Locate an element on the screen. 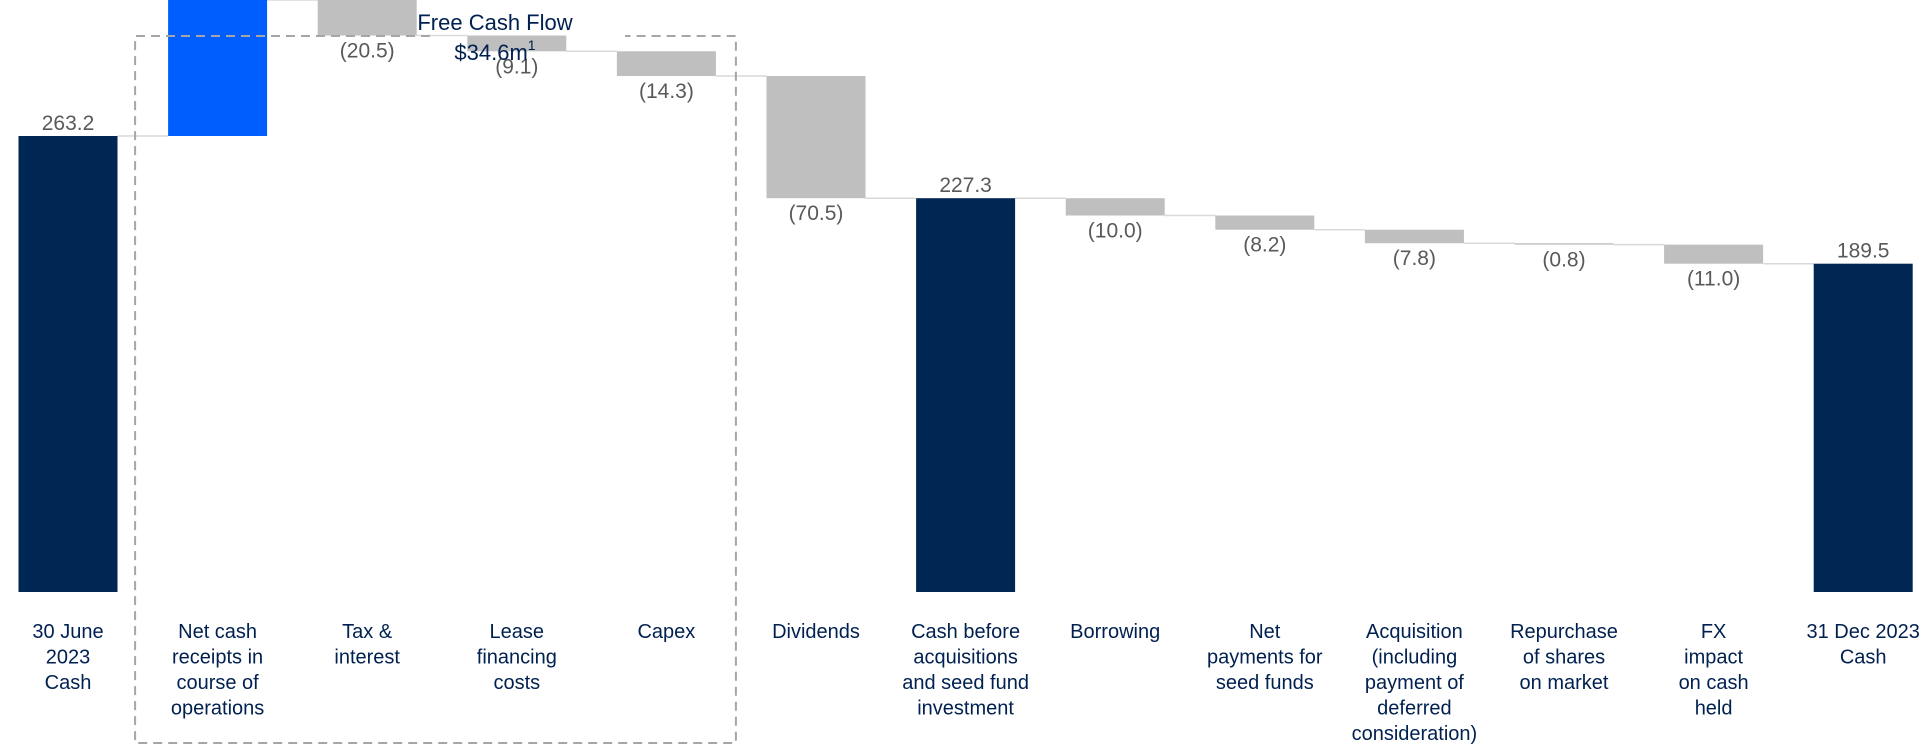 This screenshot has height=744, width=1921. data-label-3: (9.1) is located at coordinates (516, 66).